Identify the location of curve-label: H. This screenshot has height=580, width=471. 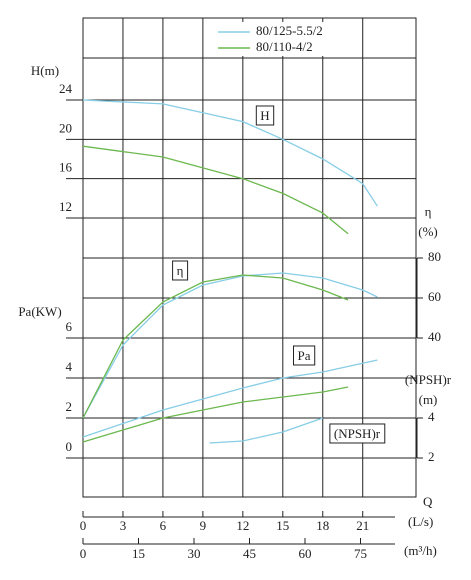
(264, 115).